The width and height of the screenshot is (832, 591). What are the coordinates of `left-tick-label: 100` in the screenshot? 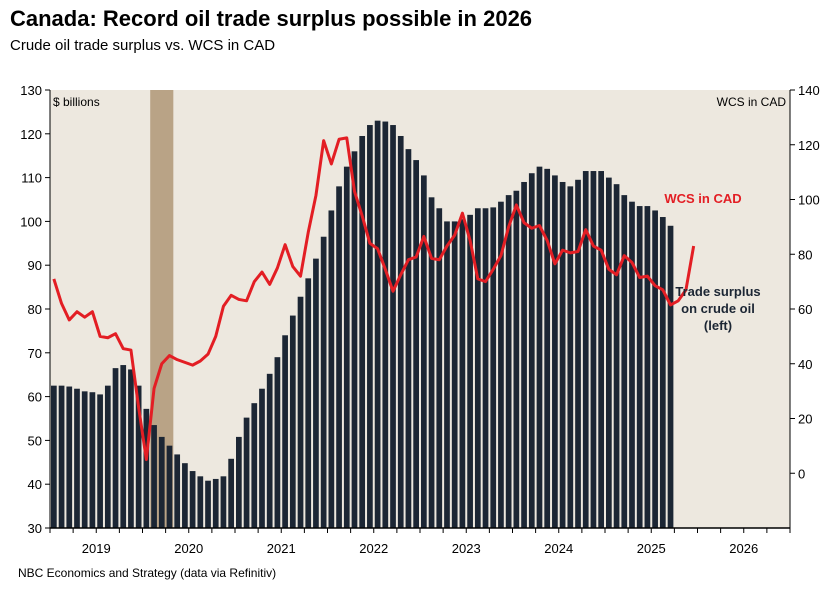 It's located at (31, 221).